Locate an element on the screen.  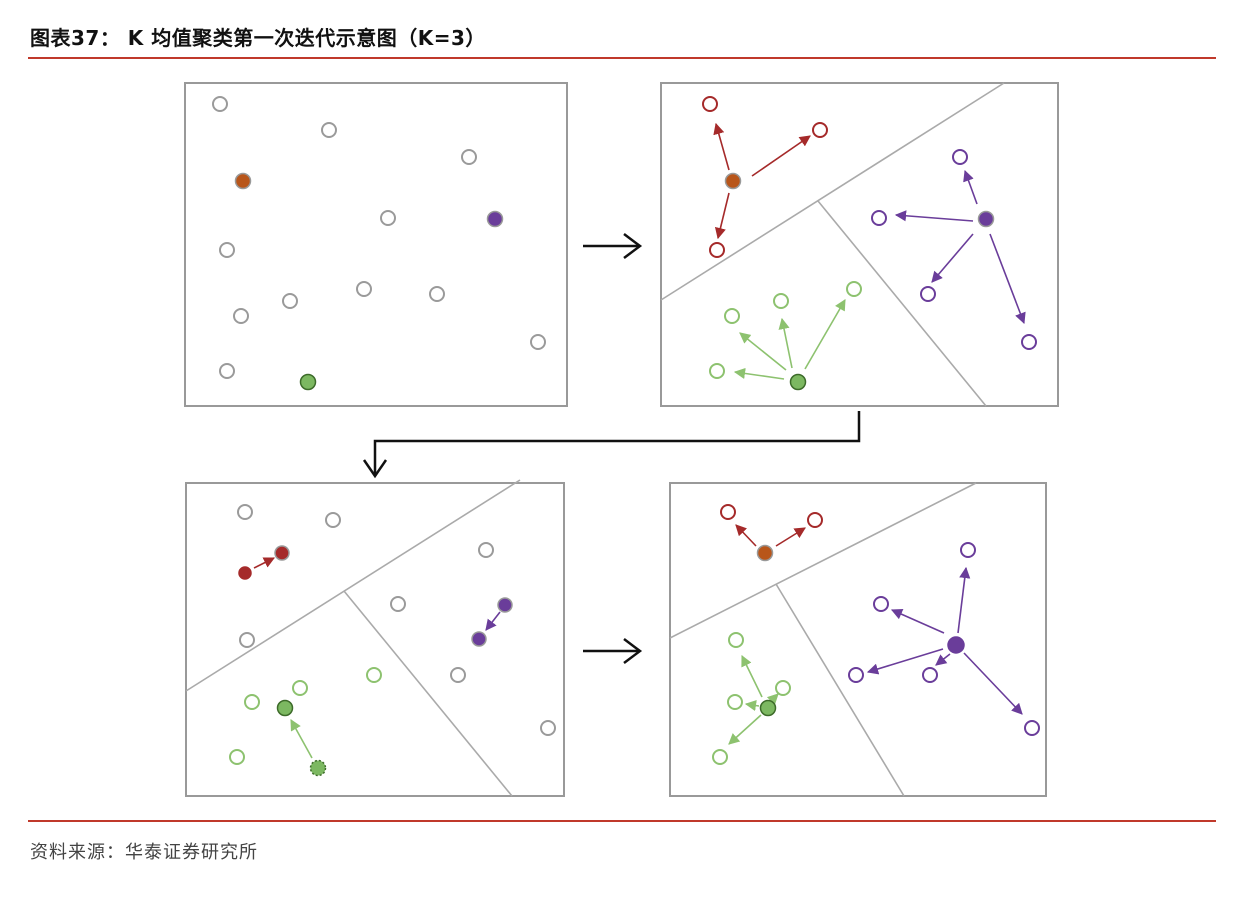
centroid-purple-new is located at coordinates (479, 639).